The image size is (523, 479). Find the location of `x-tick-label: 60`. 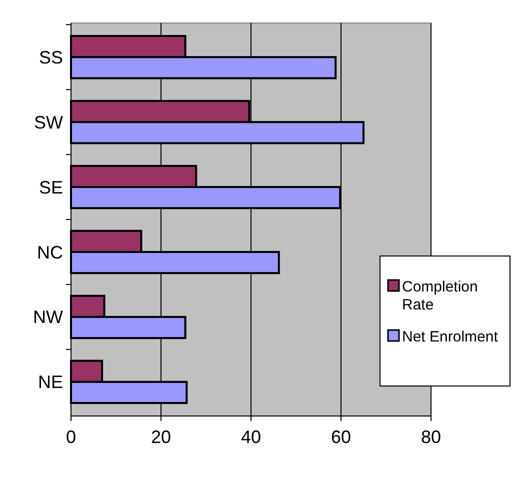

x-tick-label: 60 is located at coordinates (341, 437).